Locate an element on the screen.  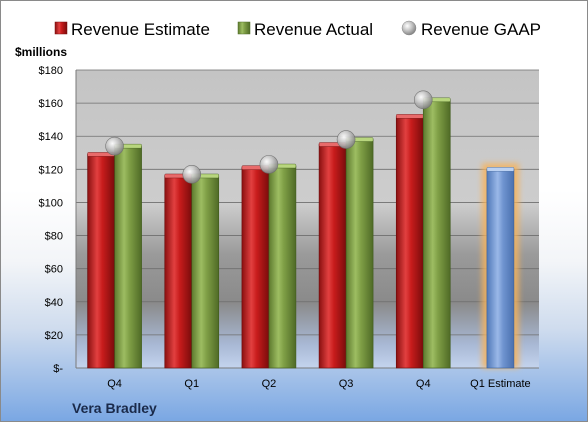
y-tick-label: $160 is located at coordinates (51, 104).